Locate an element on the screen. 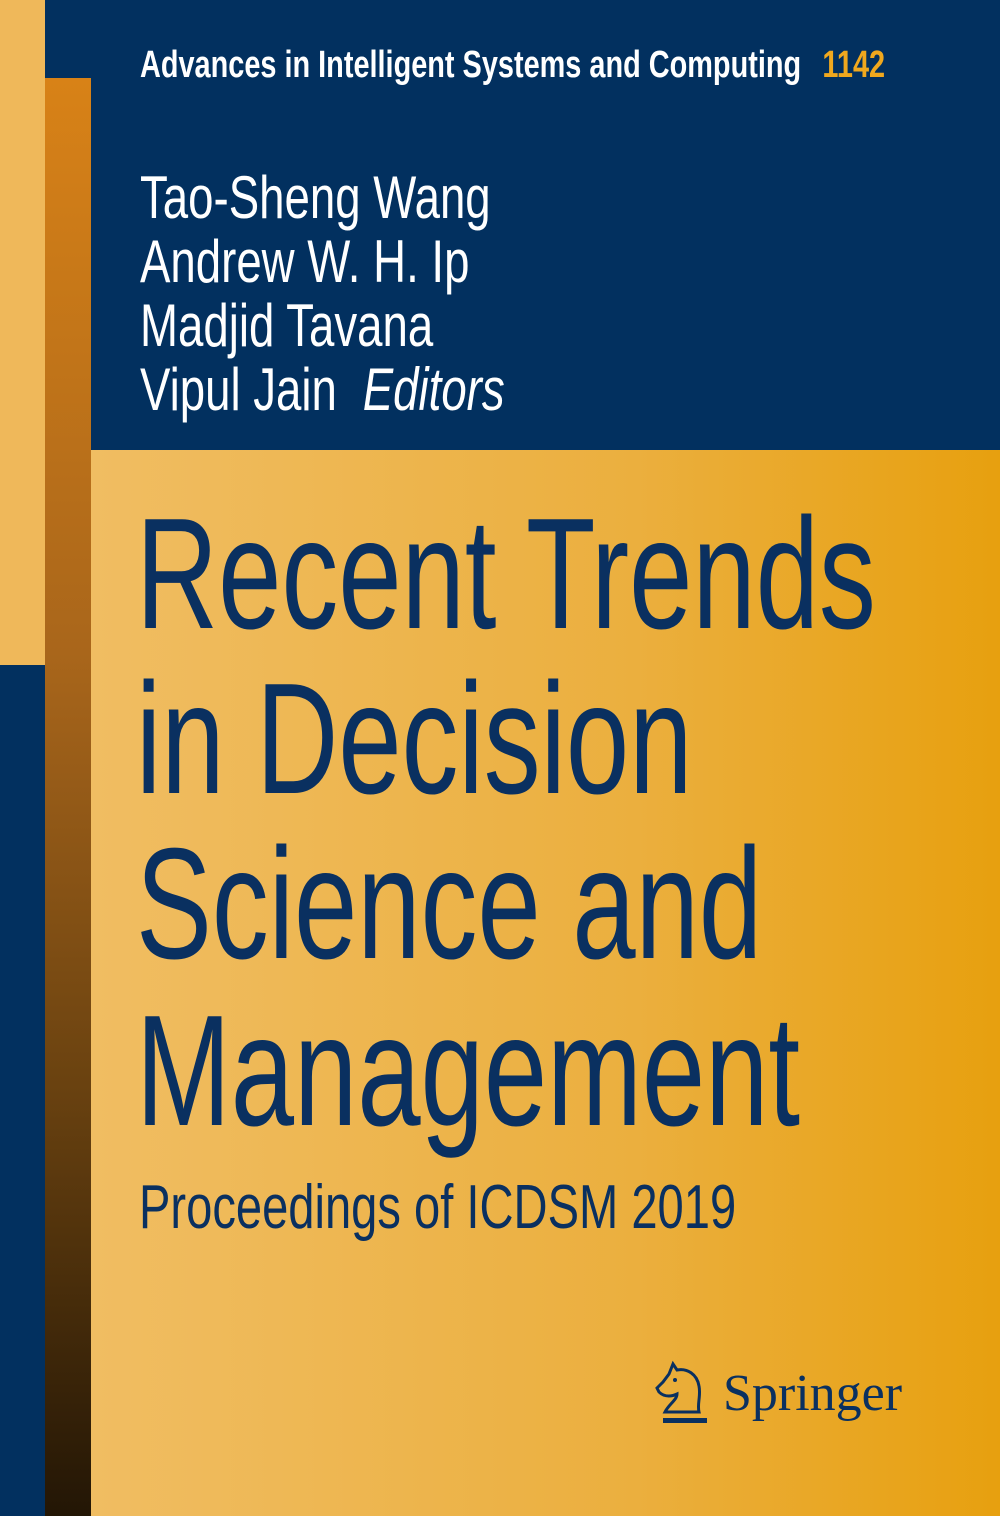 This screenshot has width=1000, height=1516. author: Andrew W. H. Ip is located at coordinates (305, 261).